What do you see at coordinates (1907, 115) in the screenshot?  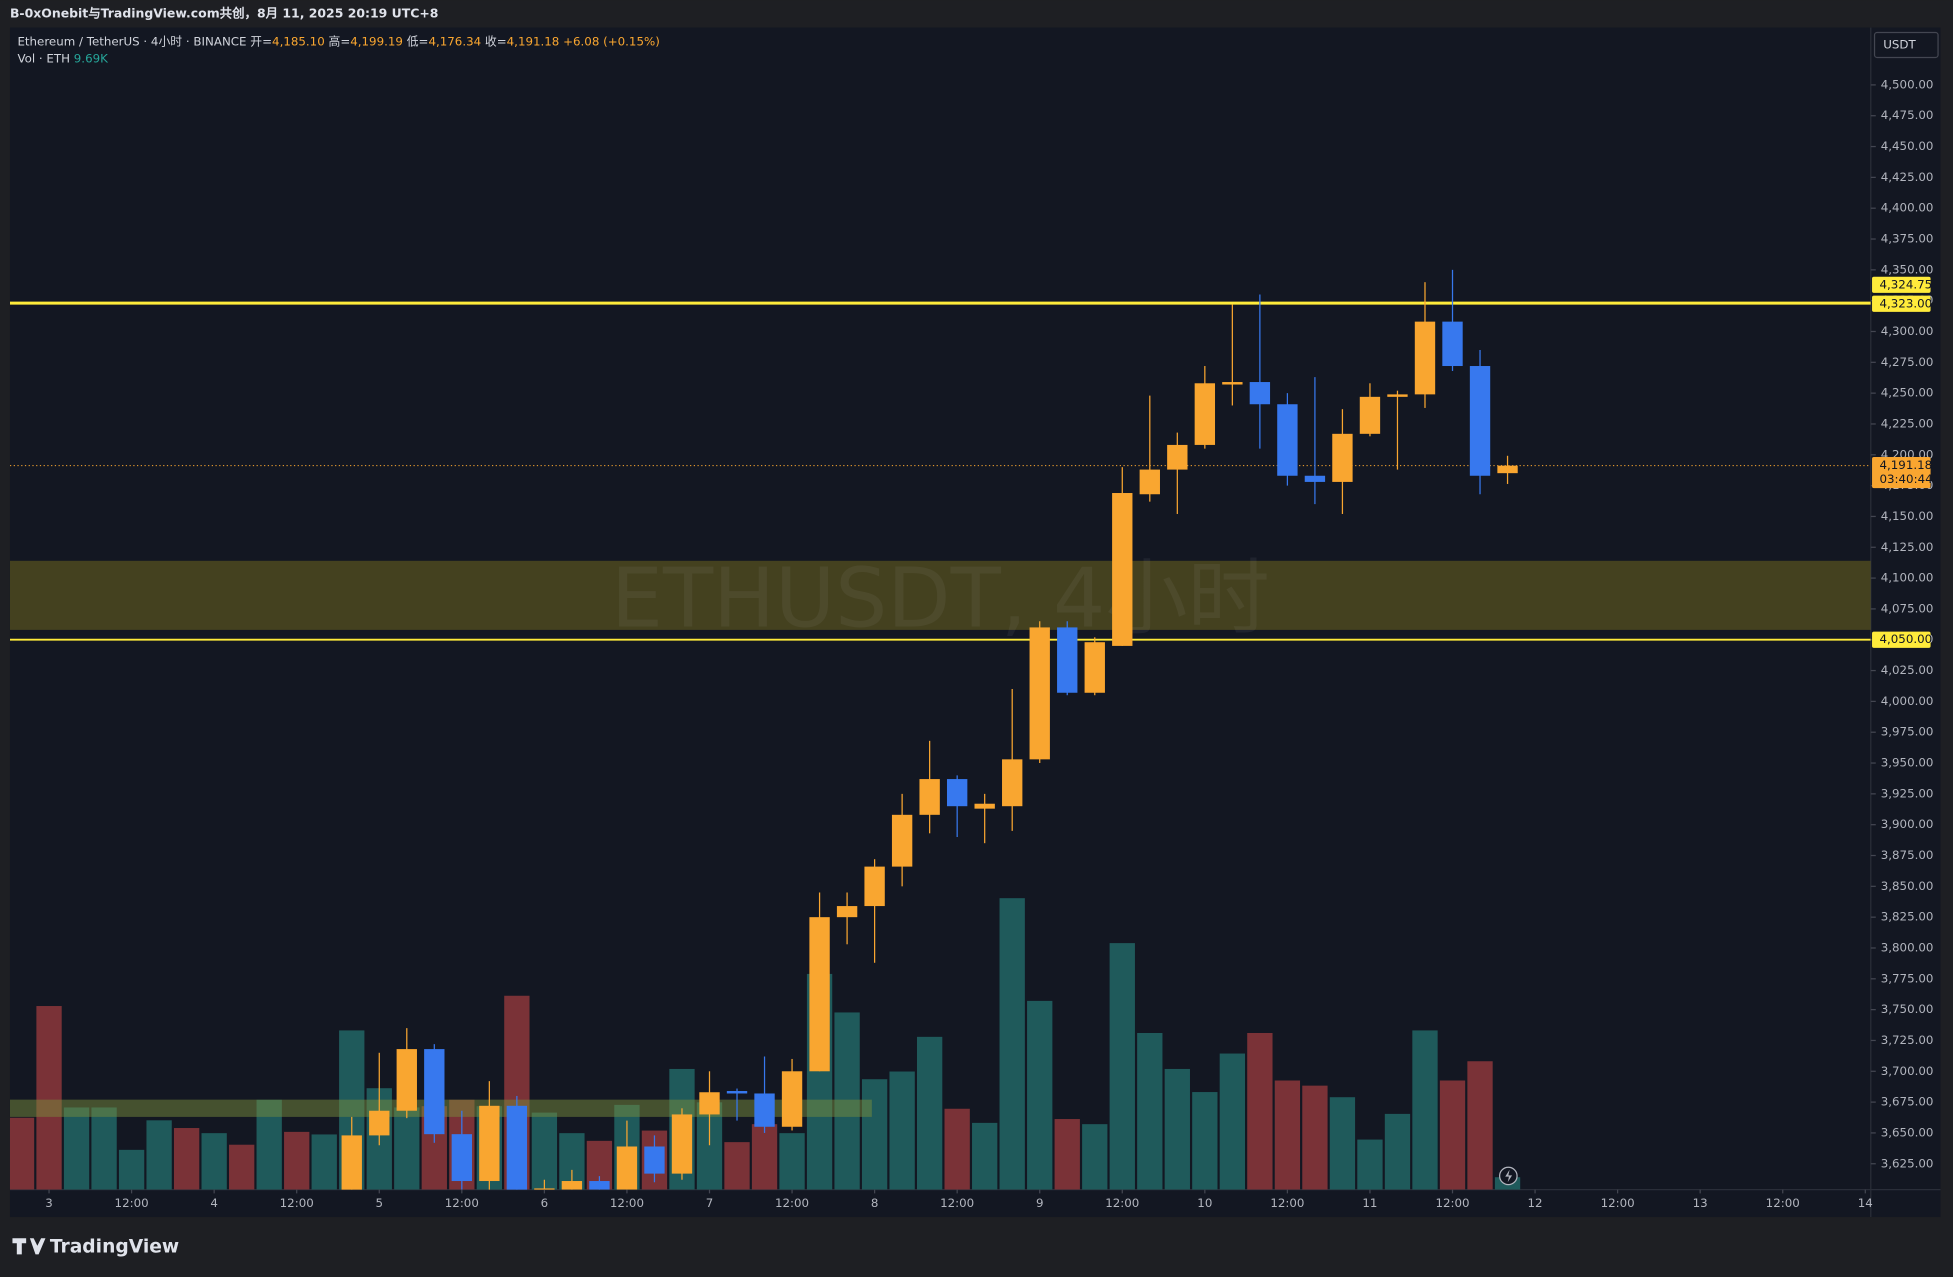 I see `y-tick-label: 4,475.00` at bounding box center [1907, 115].